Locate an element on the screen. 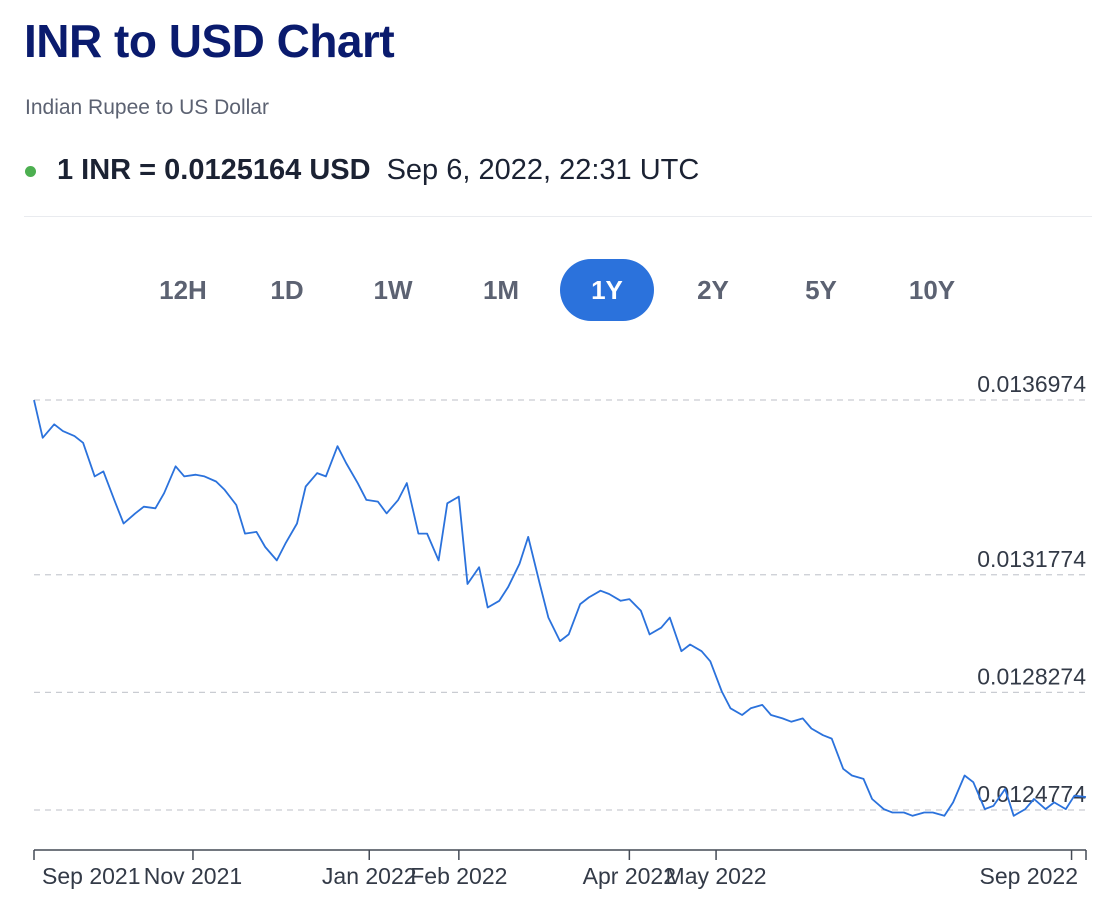 Image resolution: width=1114 pixels, height=916 pixels. y-tick-label: 0.0131774 is located at coordinates (1031, 559).